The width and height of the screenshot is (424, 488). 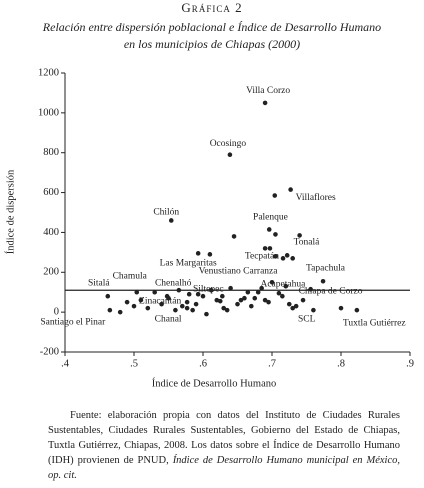 What do you see at coordinates (173, 283) in the screenshot?
I see `point-label: Chenalhó` at bounding box center [173, 283].